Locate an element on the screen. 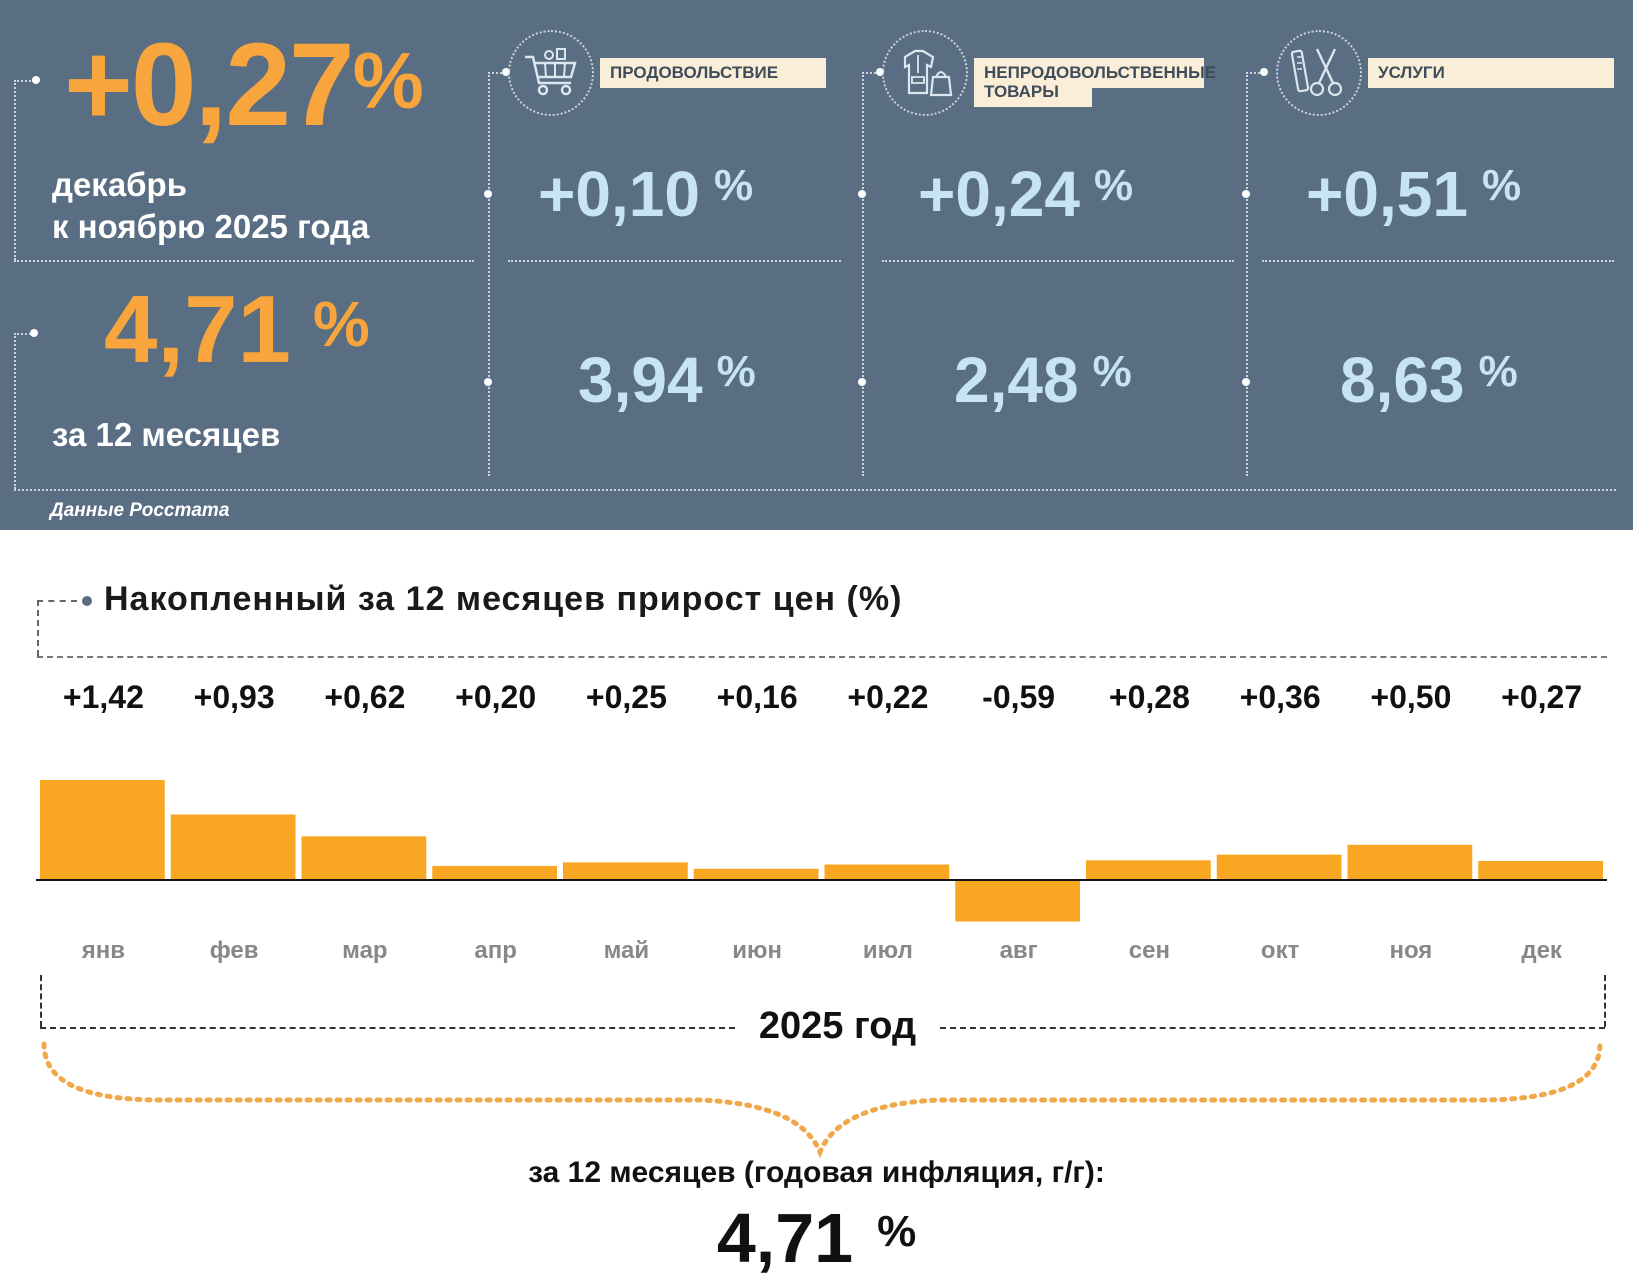 The width and height of the screenshot is (1633, 1285). clothing-bag-icon is located at coordinates (925, 73).